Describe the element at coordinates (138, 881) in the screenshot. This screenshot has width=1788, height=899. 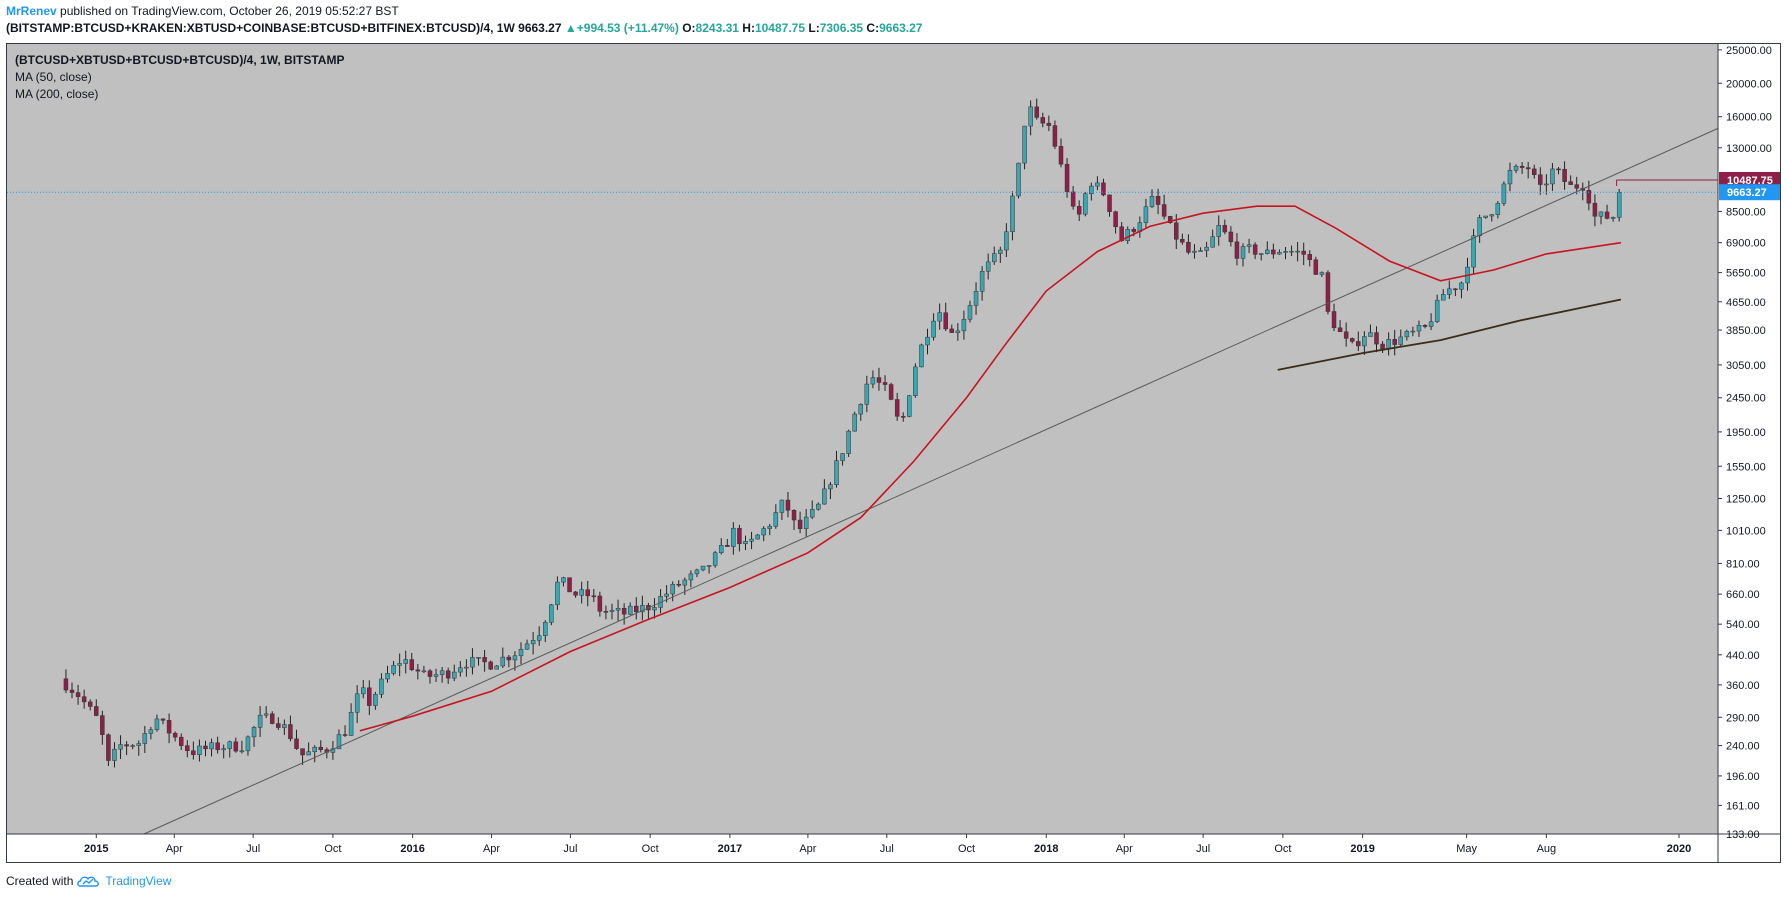
I see `tradingview-brand: TradingView` at that location.